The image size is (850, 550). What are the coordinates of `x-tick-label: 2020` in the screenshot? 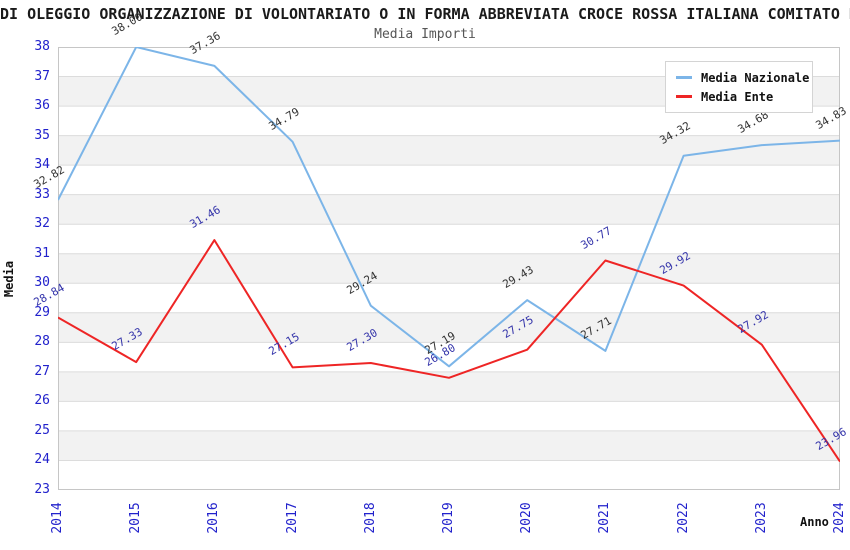 It's located at (527, 518).